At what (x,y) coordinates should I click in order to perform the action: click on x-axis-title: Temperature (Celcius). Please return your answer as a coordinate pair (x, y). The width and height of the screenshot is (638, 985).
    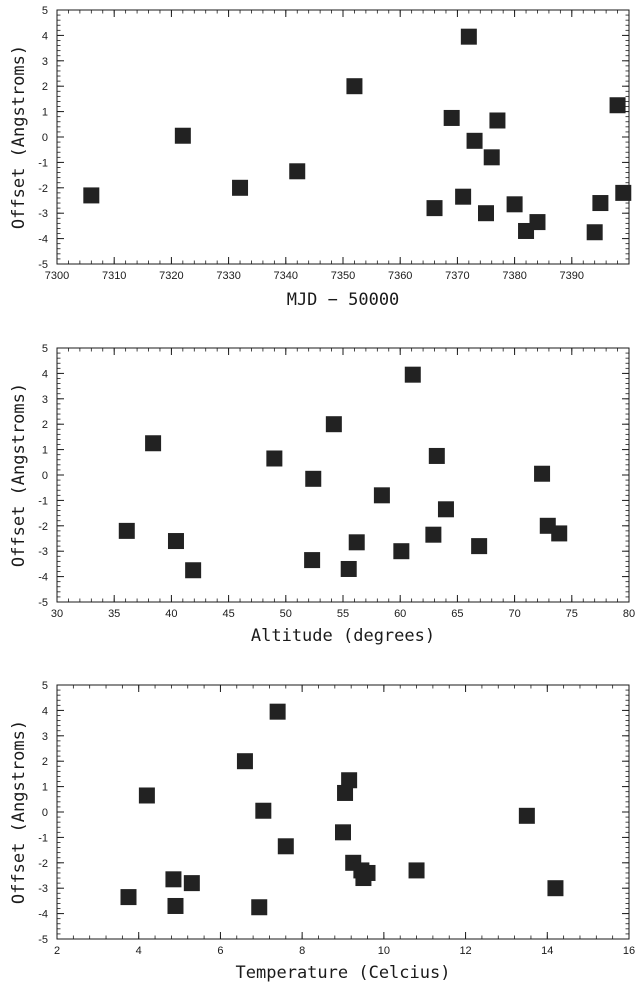
    Looking at the image, I should click on (343, 973).